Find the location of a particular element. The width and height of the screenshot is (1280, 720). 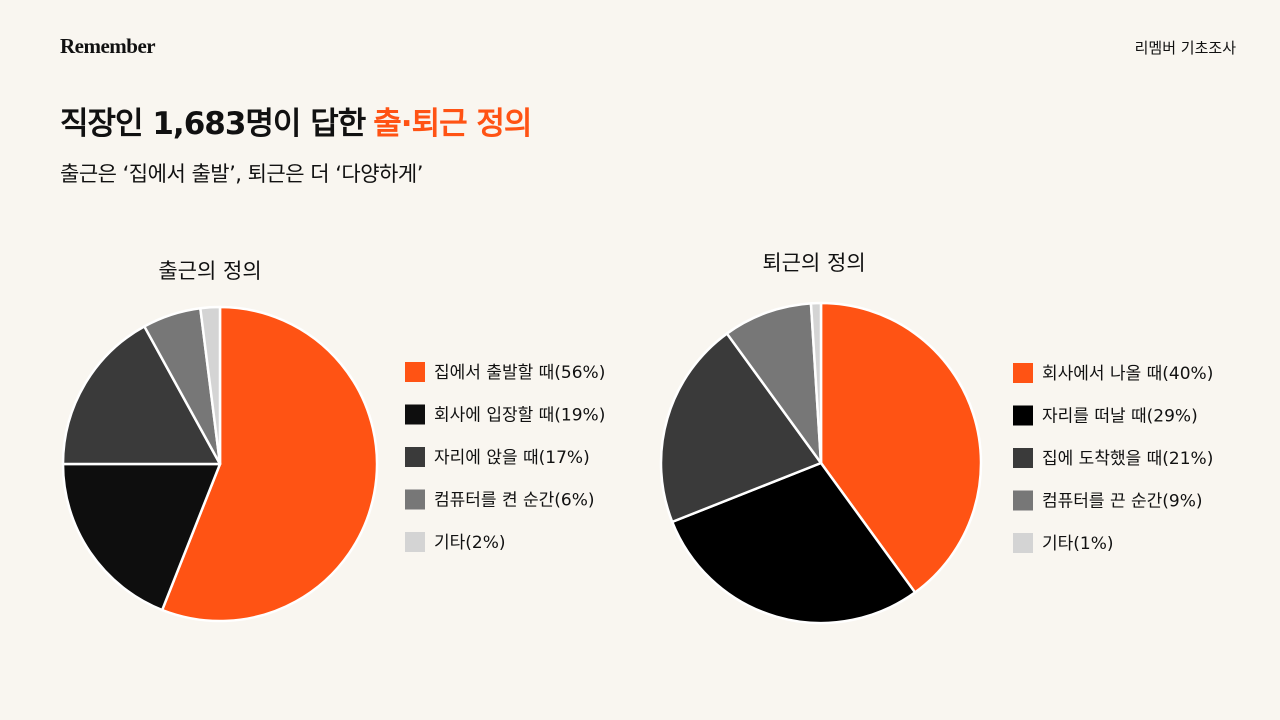

title-text: 직장인 1,683명이 답한 is located at coordinates (213, 124).